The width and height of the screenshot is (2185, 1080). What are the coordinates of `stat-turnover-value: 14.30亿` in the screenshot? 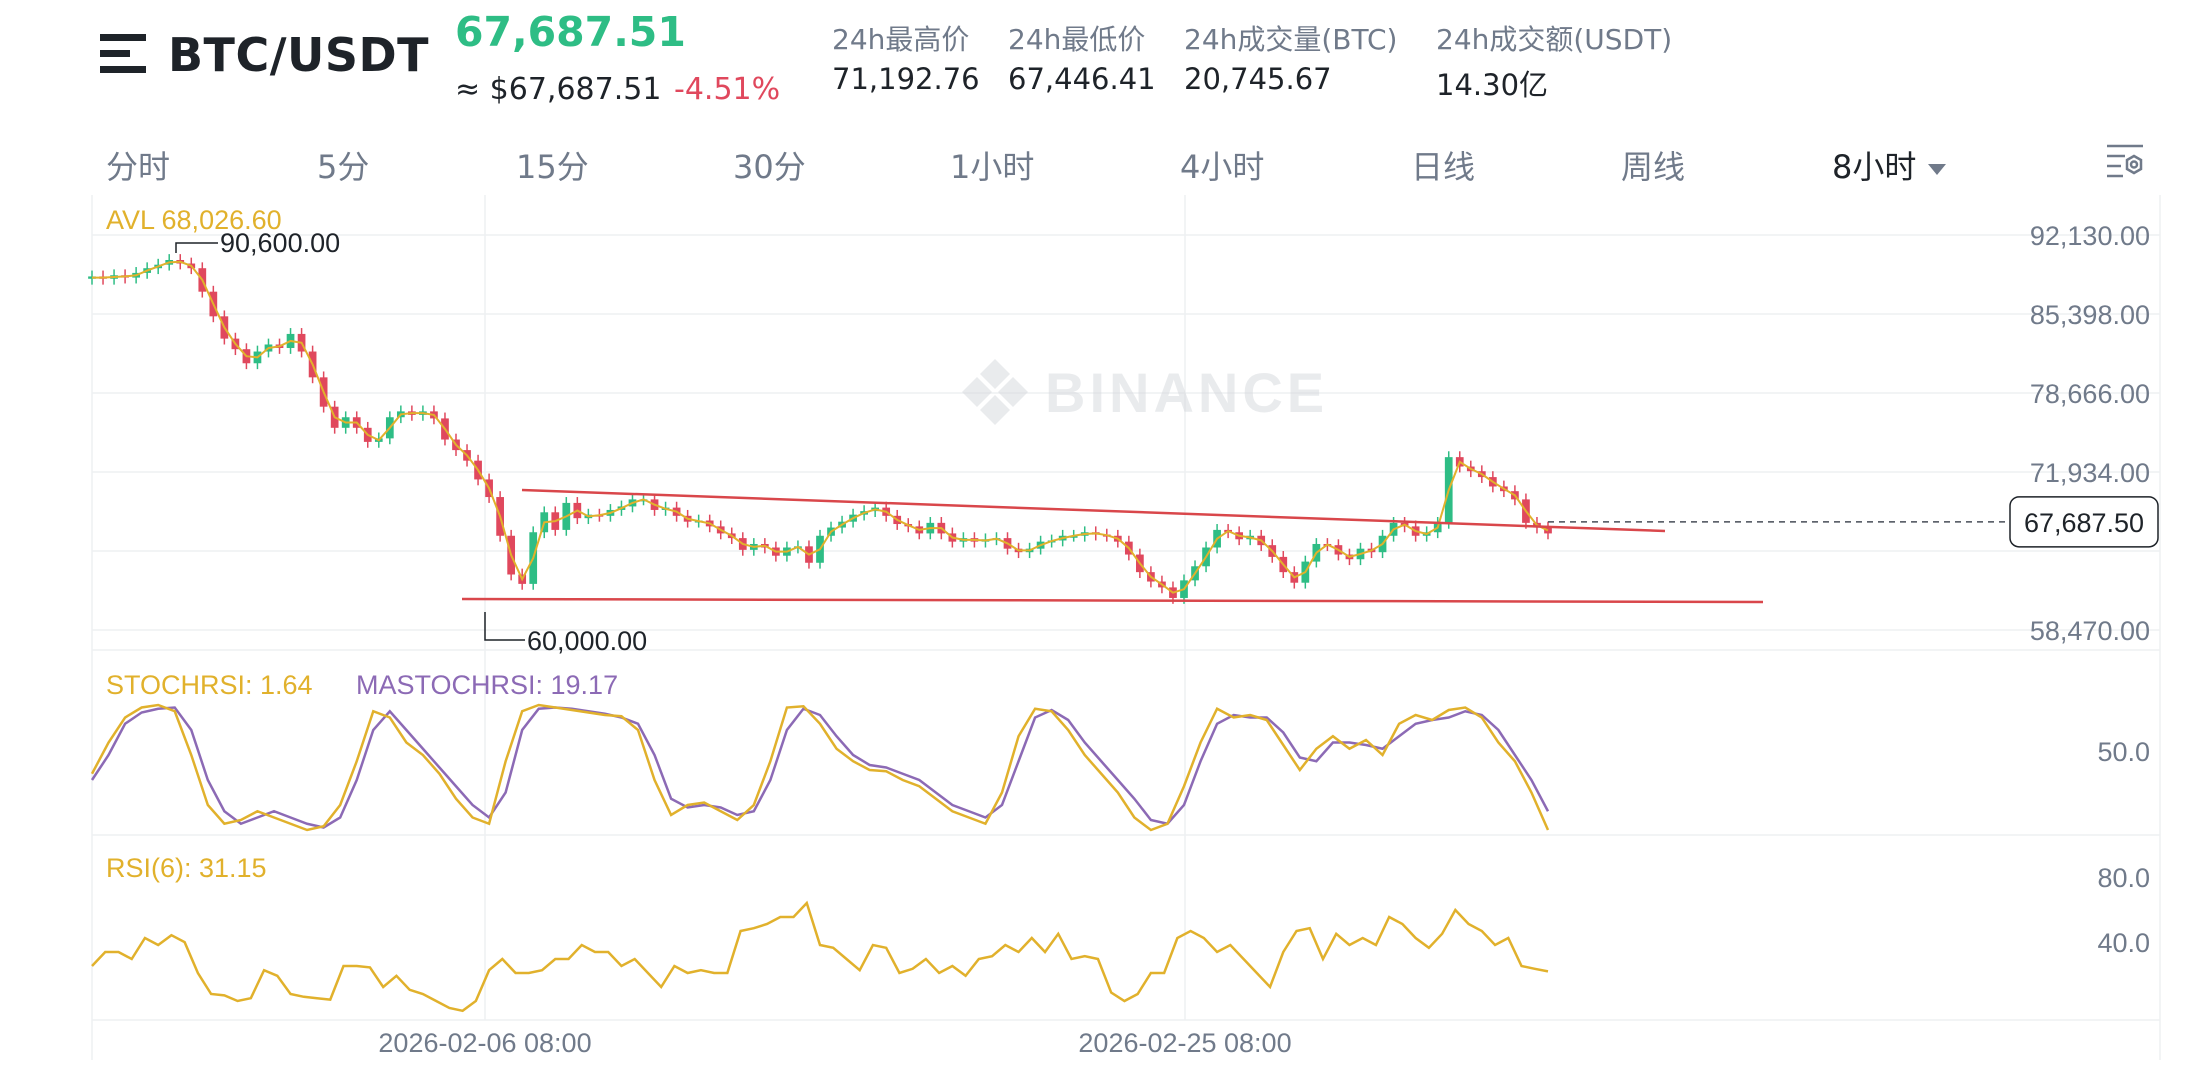 It's located at (1492, 85).